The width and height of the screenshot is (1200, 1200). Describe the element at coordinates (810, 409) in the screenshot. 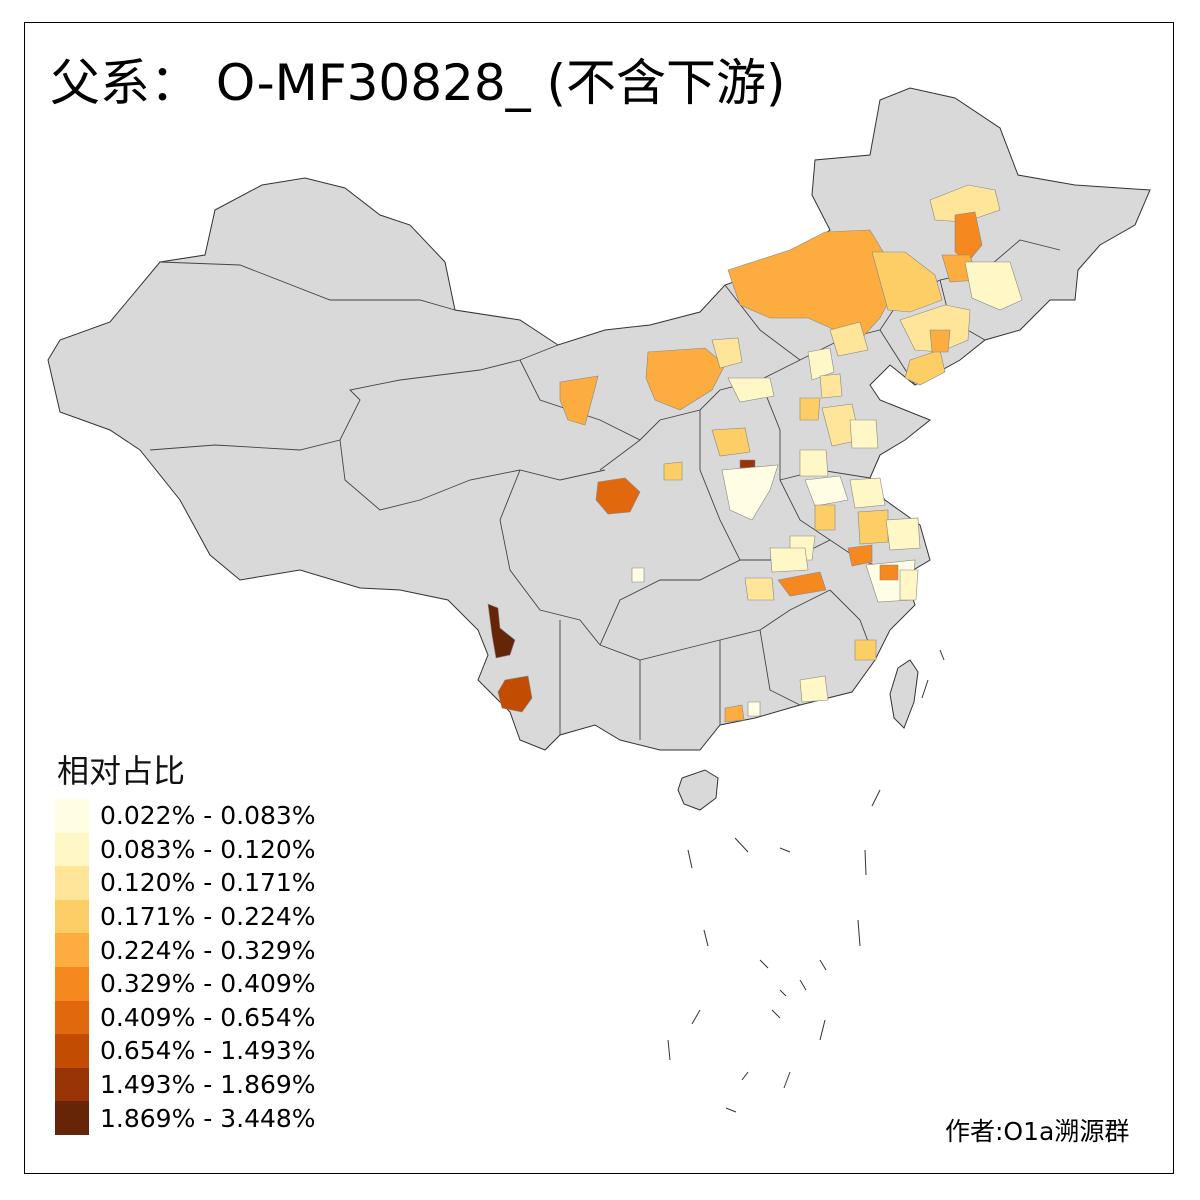

I see `region-shijiazhuang` at that location.